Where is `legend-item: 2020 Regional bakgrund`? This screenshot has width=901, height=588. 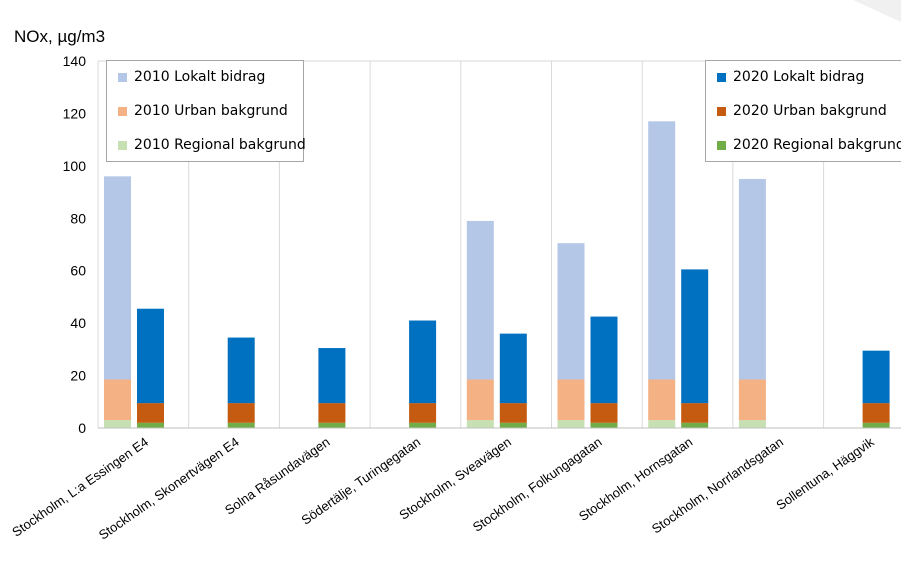 legend-item: 2020 Regional bakgrund is located at coordinates (809, 145).